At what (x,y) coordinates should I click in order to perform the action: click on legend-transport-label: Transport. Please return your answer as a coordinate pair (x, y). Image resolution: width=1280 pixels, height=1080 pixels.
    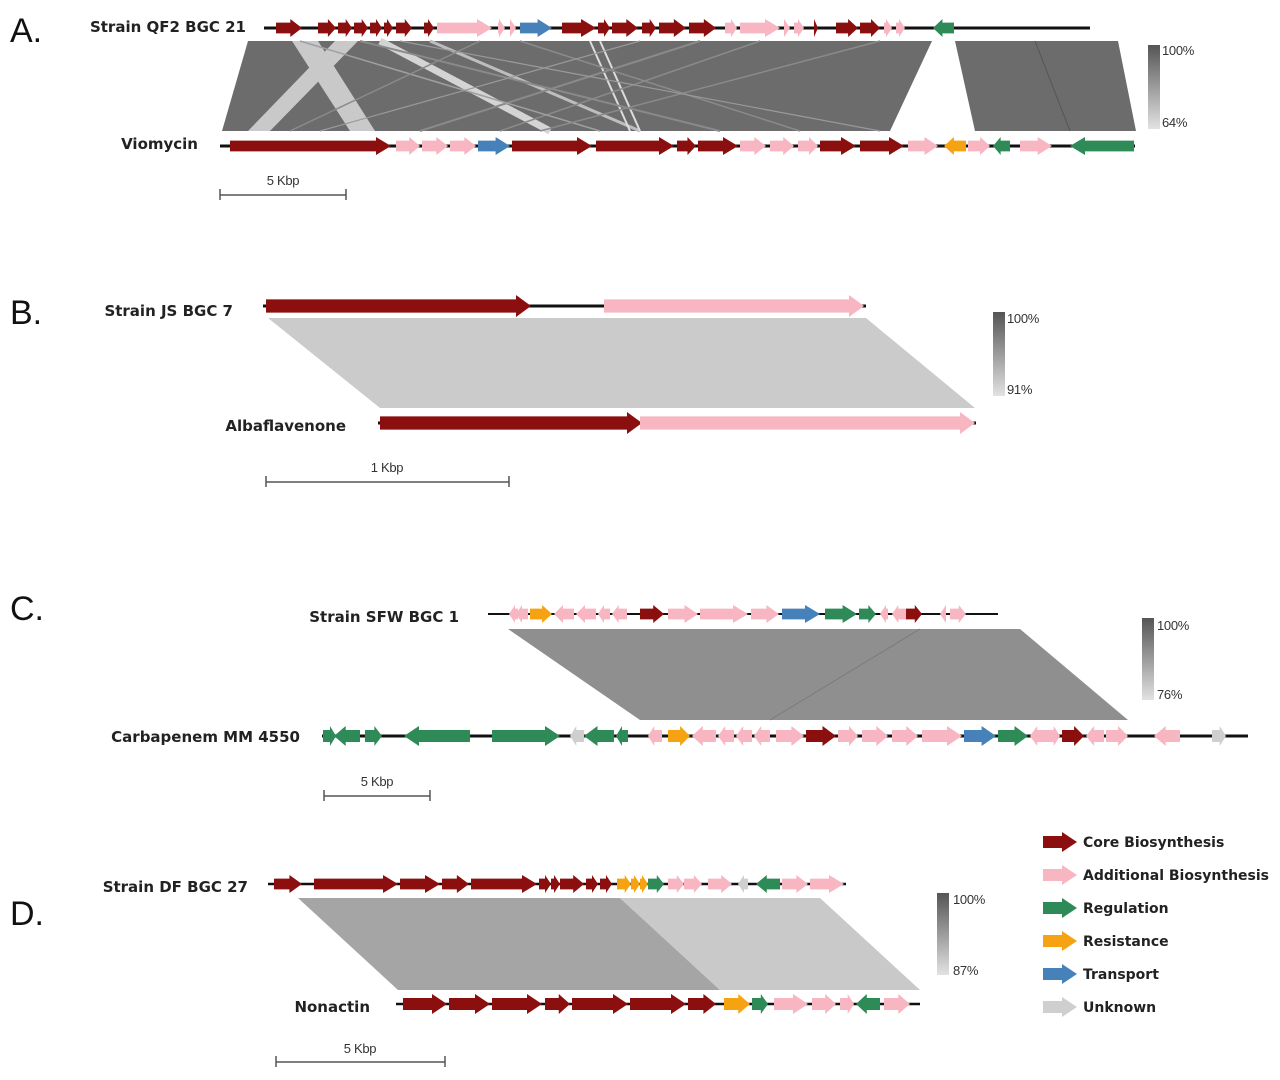
    Looking at the image, I should click on (1121, 975).